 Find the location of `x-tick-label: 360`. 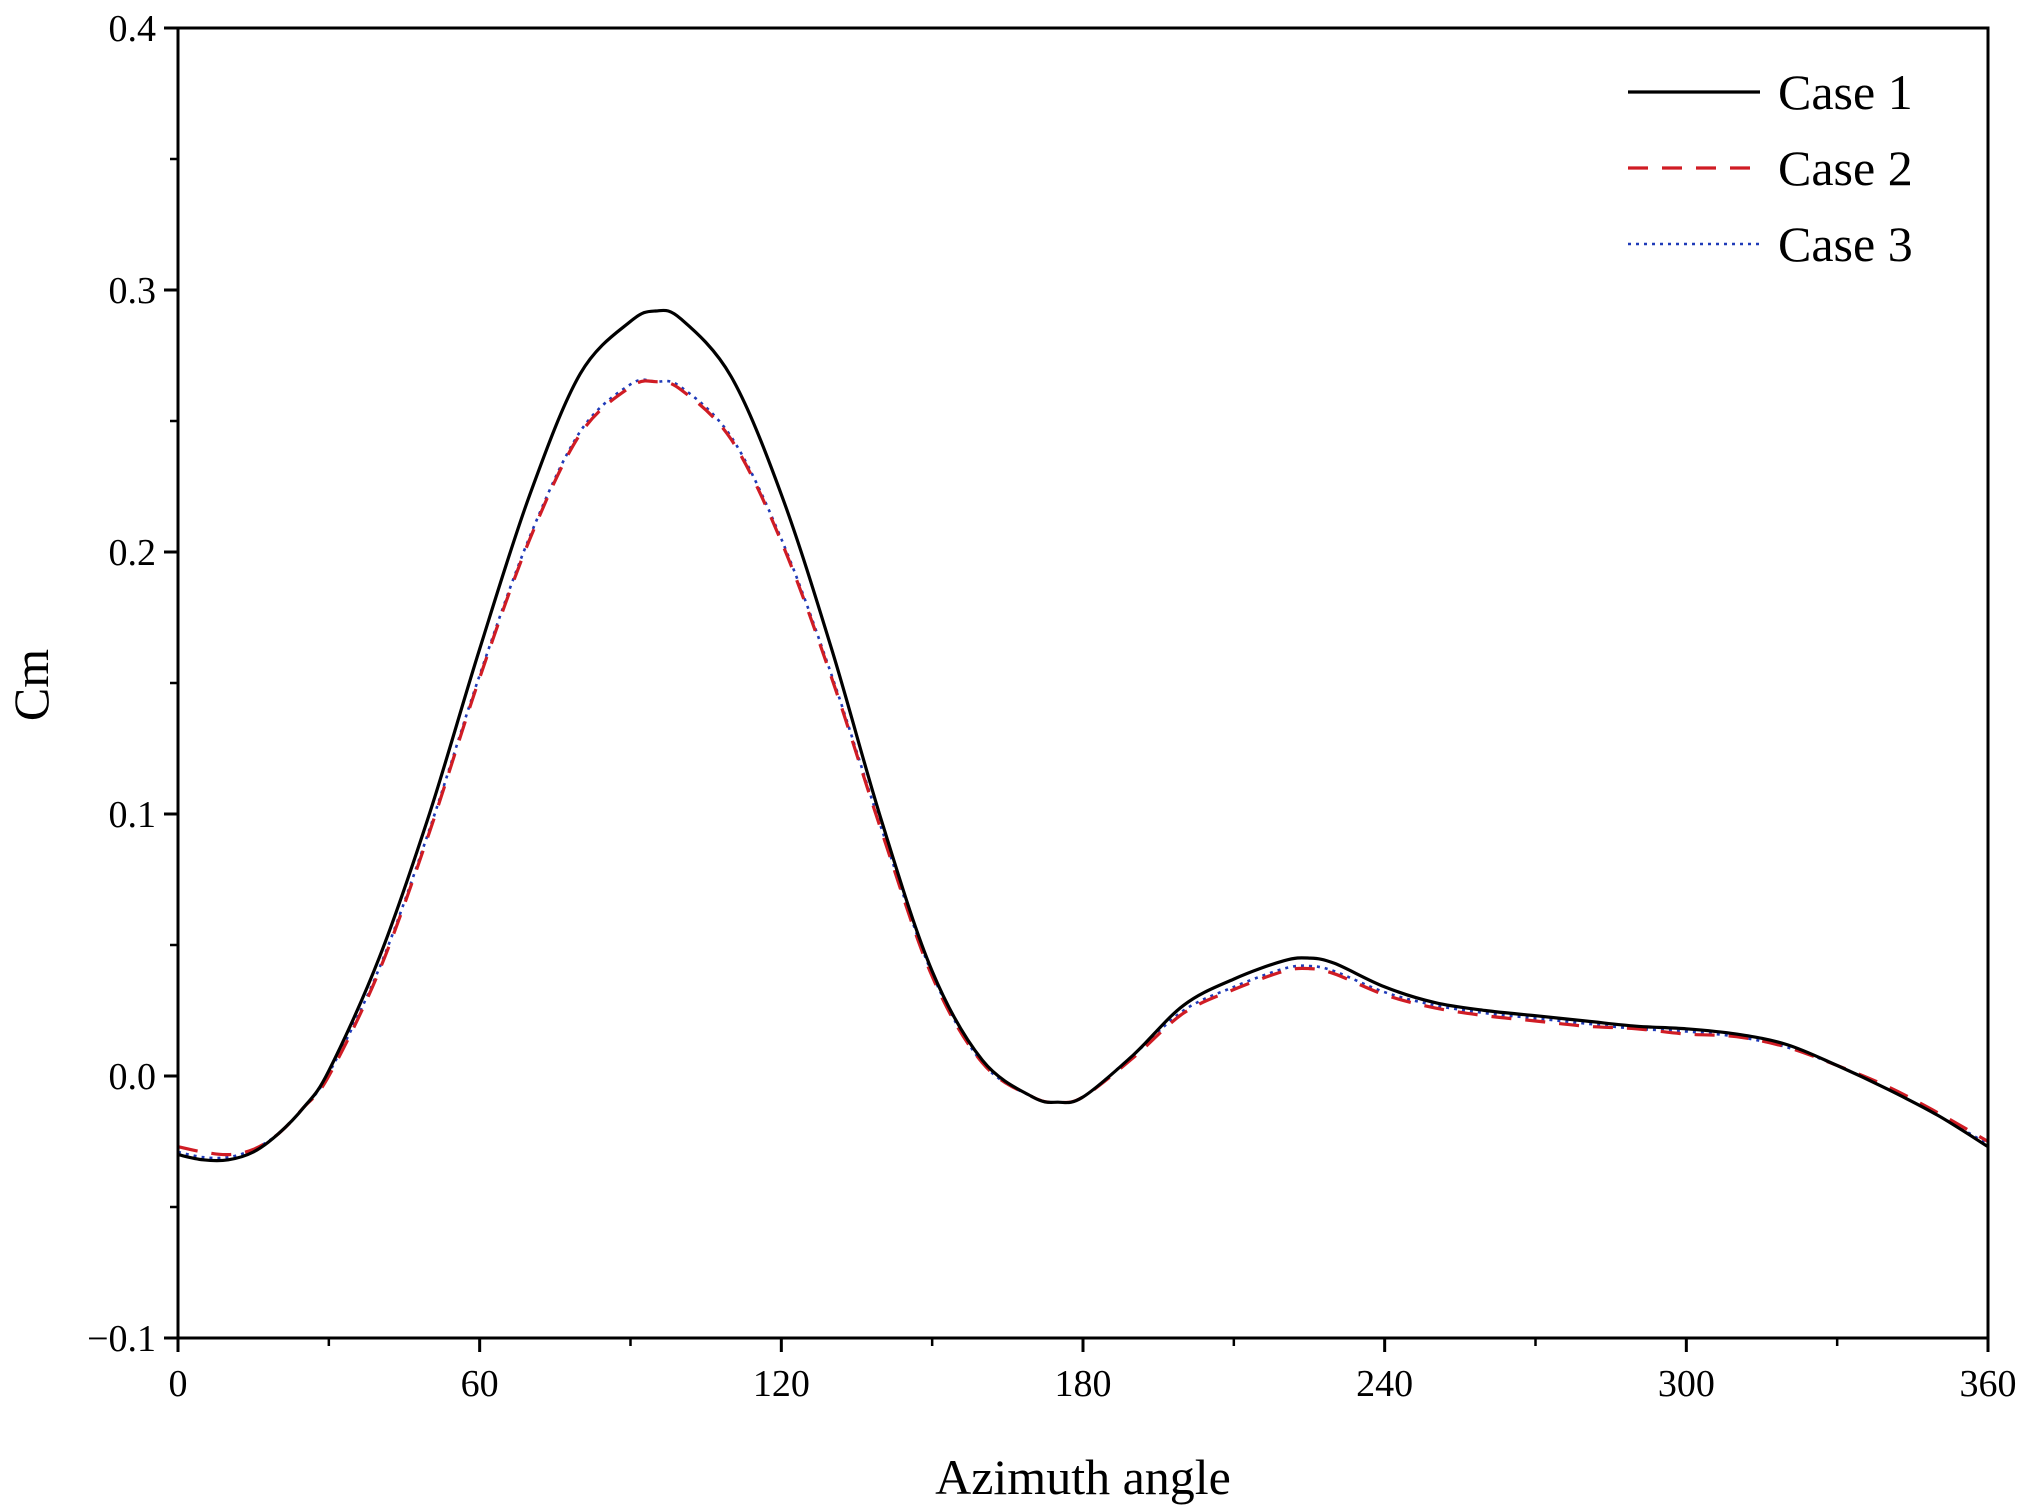

x-tick-label: 360 is located at coordinates (1988, 1384).